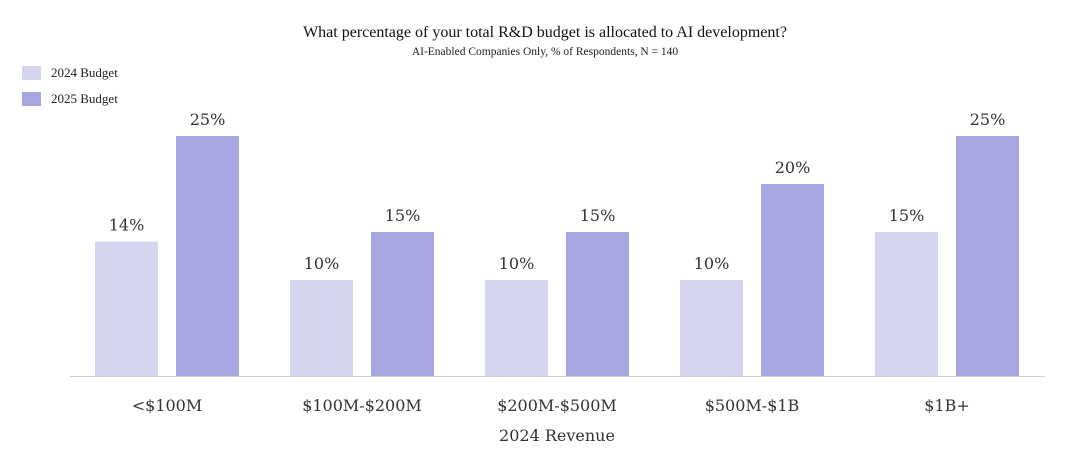 The image size is (1080, 459). Describe the element at coordinates (31, 73) in the screenshot. I see `legend-swatch-2024` at that location.